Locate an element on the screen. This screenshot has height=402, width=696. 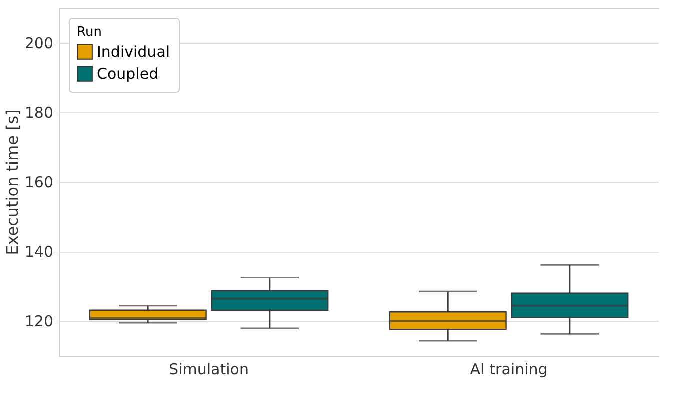
legend-label: Coupled is located at coordinates (128, 74).